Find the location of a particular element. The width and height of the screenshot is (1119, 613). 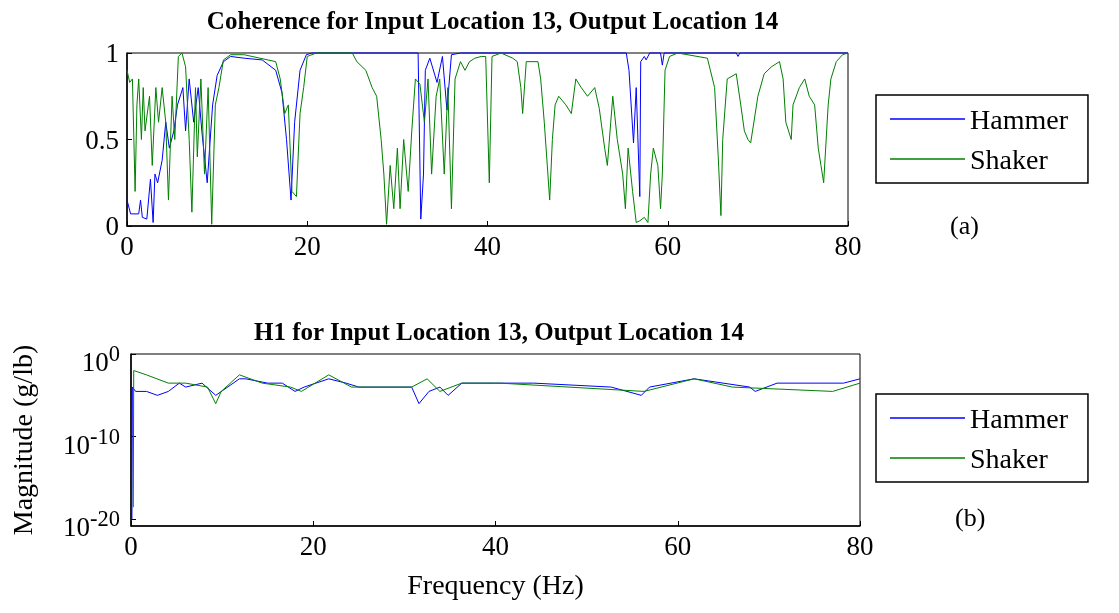

text: (a) is located at coordinates (964, 225).